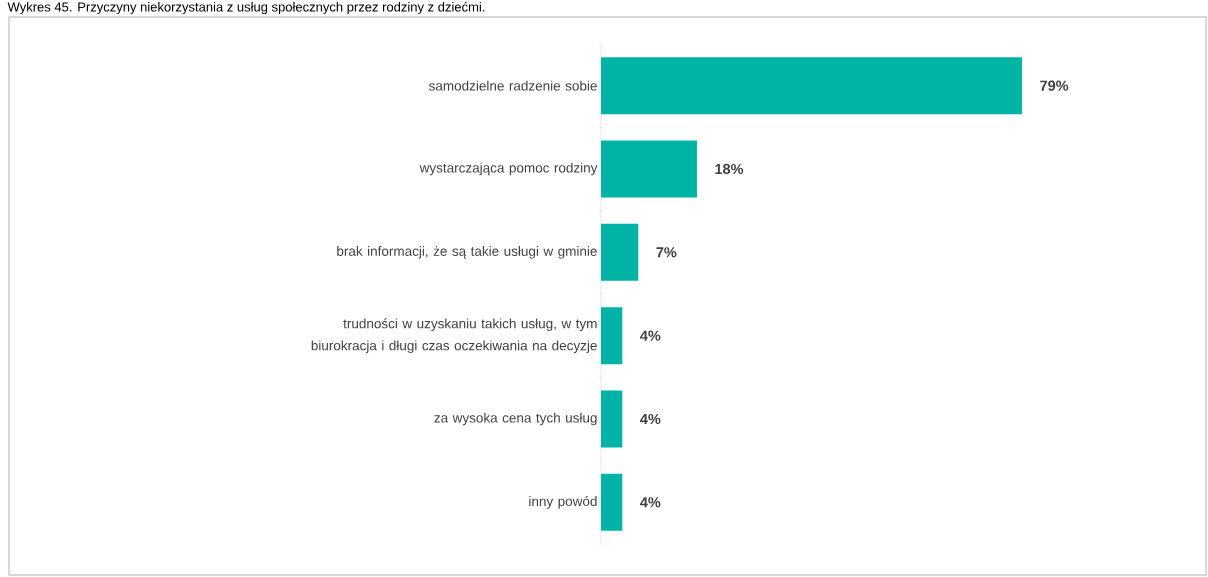 This screenshot has width=1208, height=577. Describe the element at coordinates (454, 336) in the screenshot. I see `y-tick-label: trudności w uzyskaniu takich usług, w tym biurokracja i długi czas oczekiwania na decyzje` at that location.